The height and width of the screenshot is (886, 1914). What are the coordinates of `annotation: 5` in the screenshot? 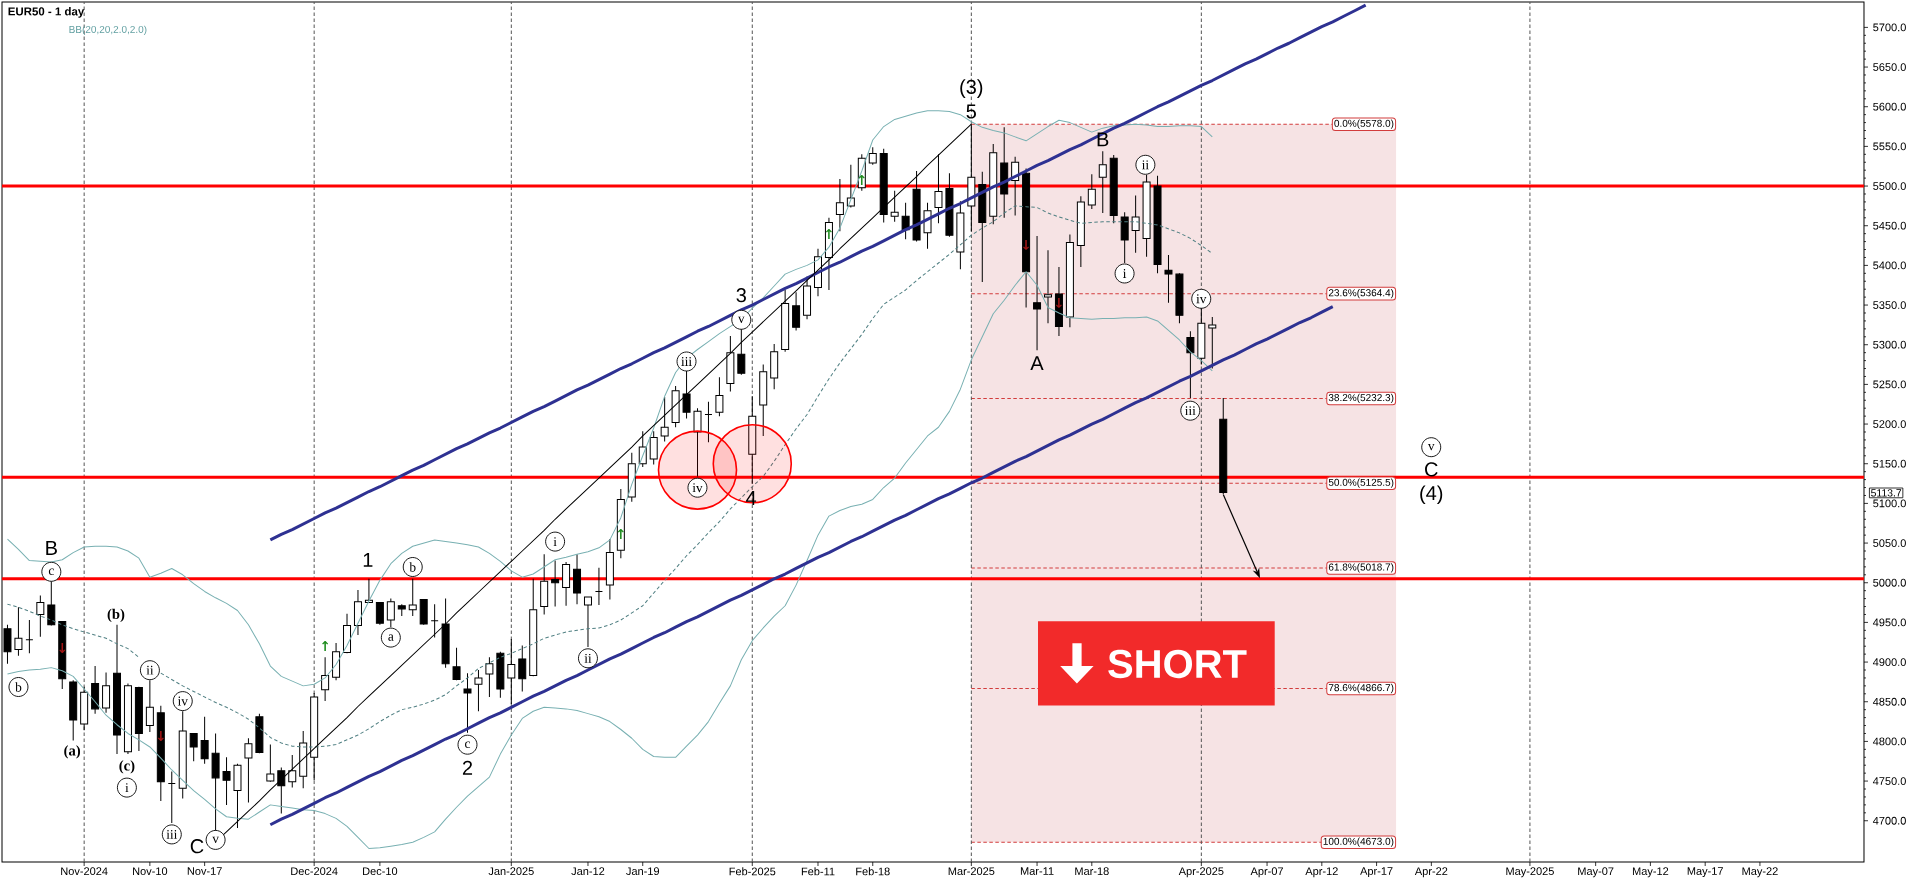 It's located at (971, 111).